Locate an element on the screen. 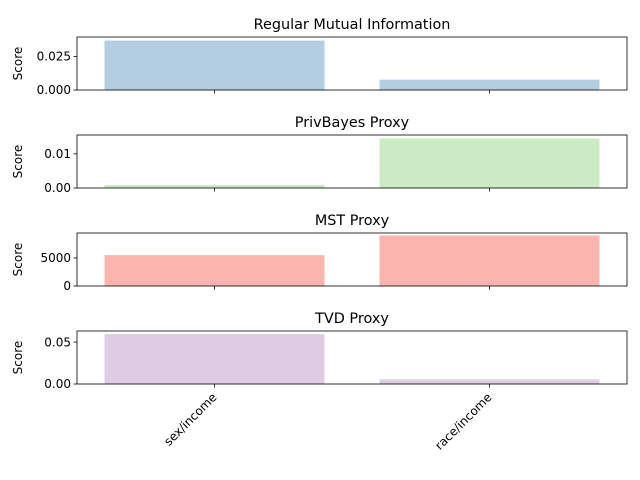 The image size is (640, 480). panel-title: TVD Proxy is located at coordinates (351, 319).